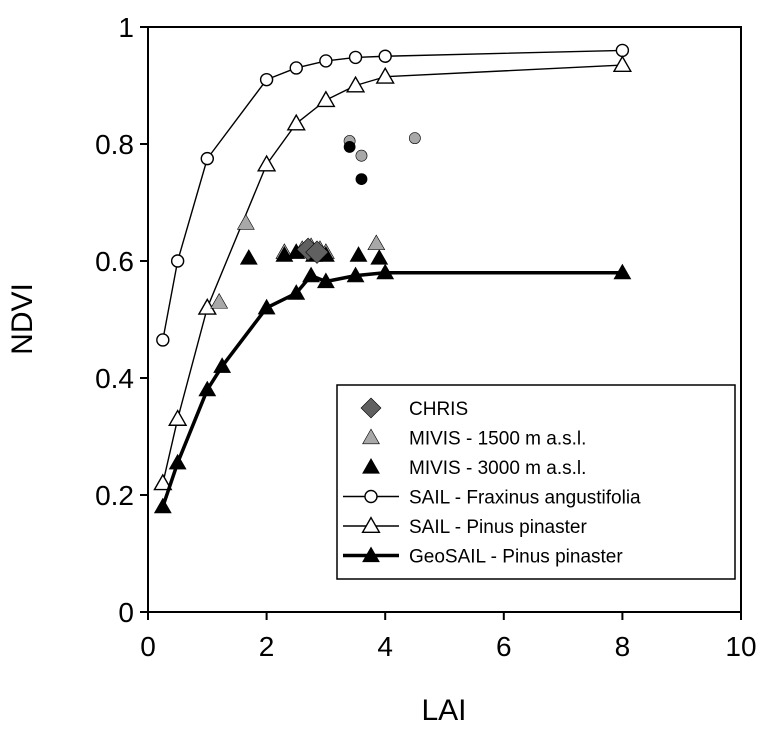  I want to click on legend-label: GeoSAIL - Pinus pinaster, so click(516, 557).